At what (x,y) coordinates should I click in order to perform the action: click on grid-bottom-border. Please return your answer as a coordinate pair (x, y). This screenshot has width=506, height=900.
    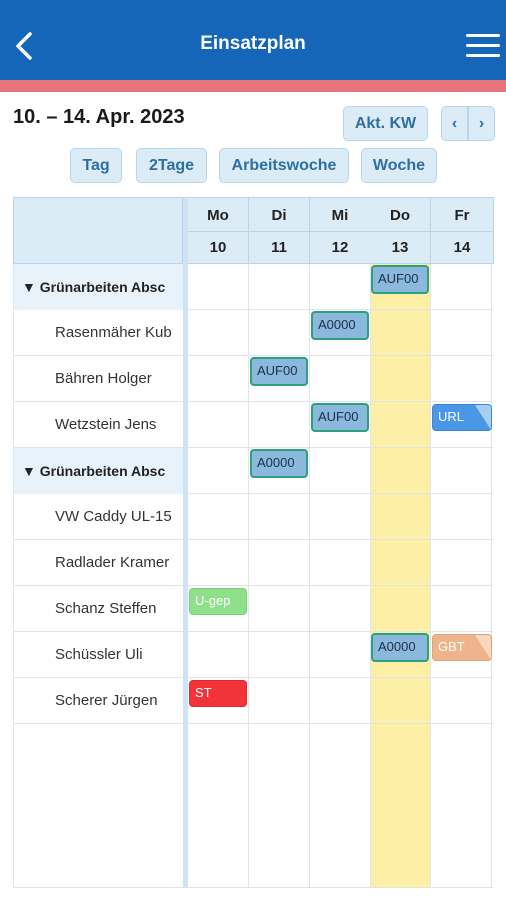
    Looking at the image, I should click on (253, 887).